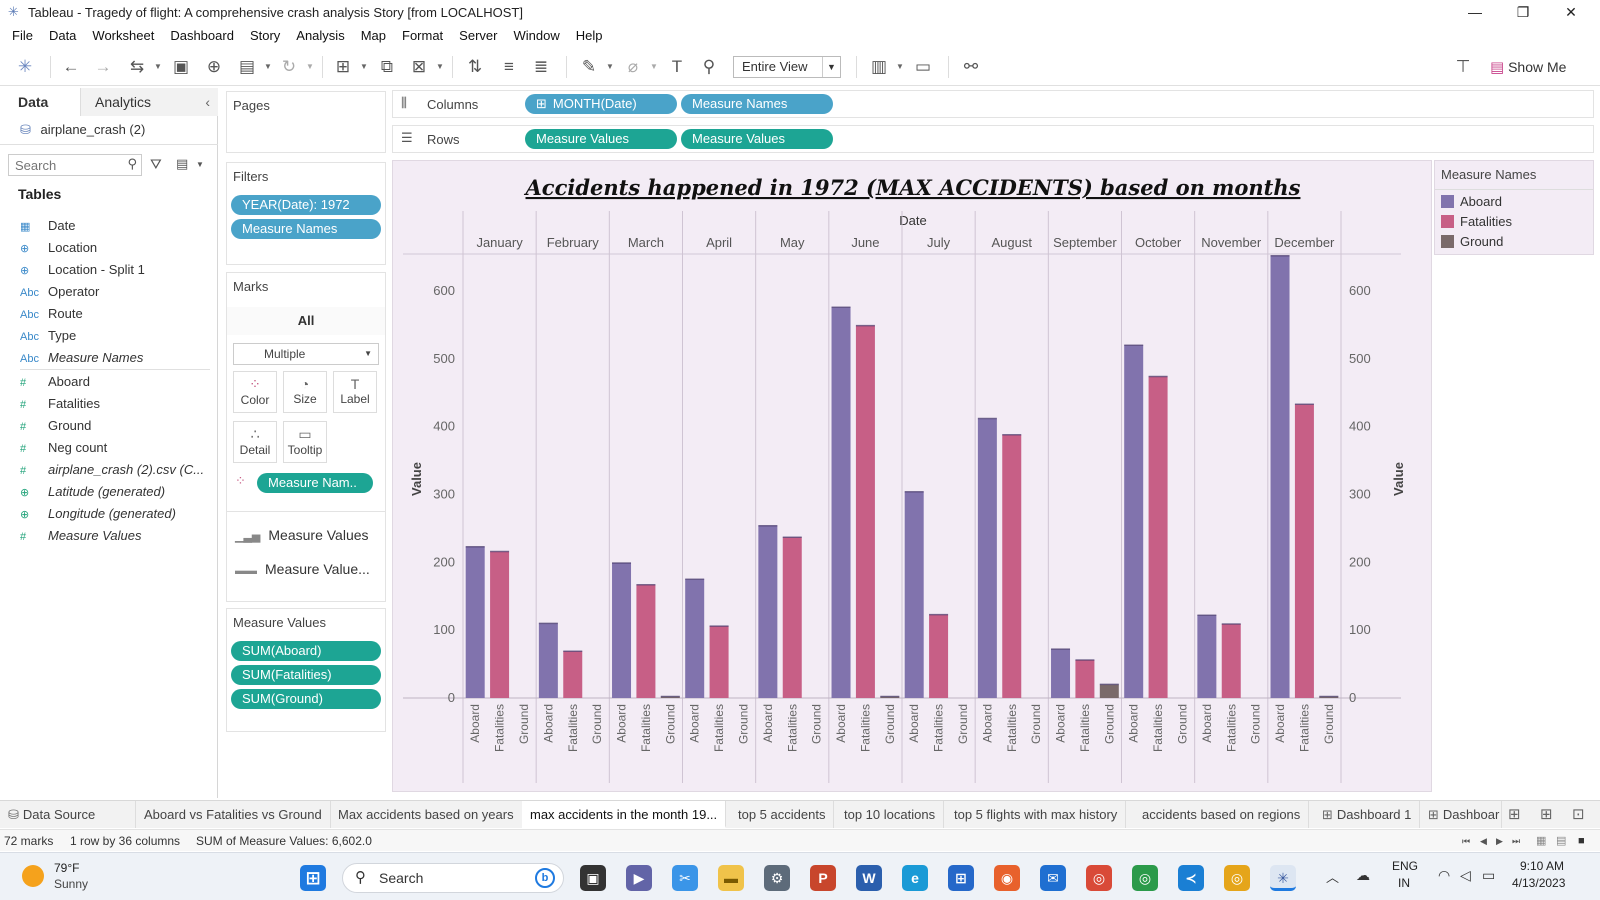 The image size is (1600, 900). I want to click on new-story-icon: ⊡, so click(1578, 814).